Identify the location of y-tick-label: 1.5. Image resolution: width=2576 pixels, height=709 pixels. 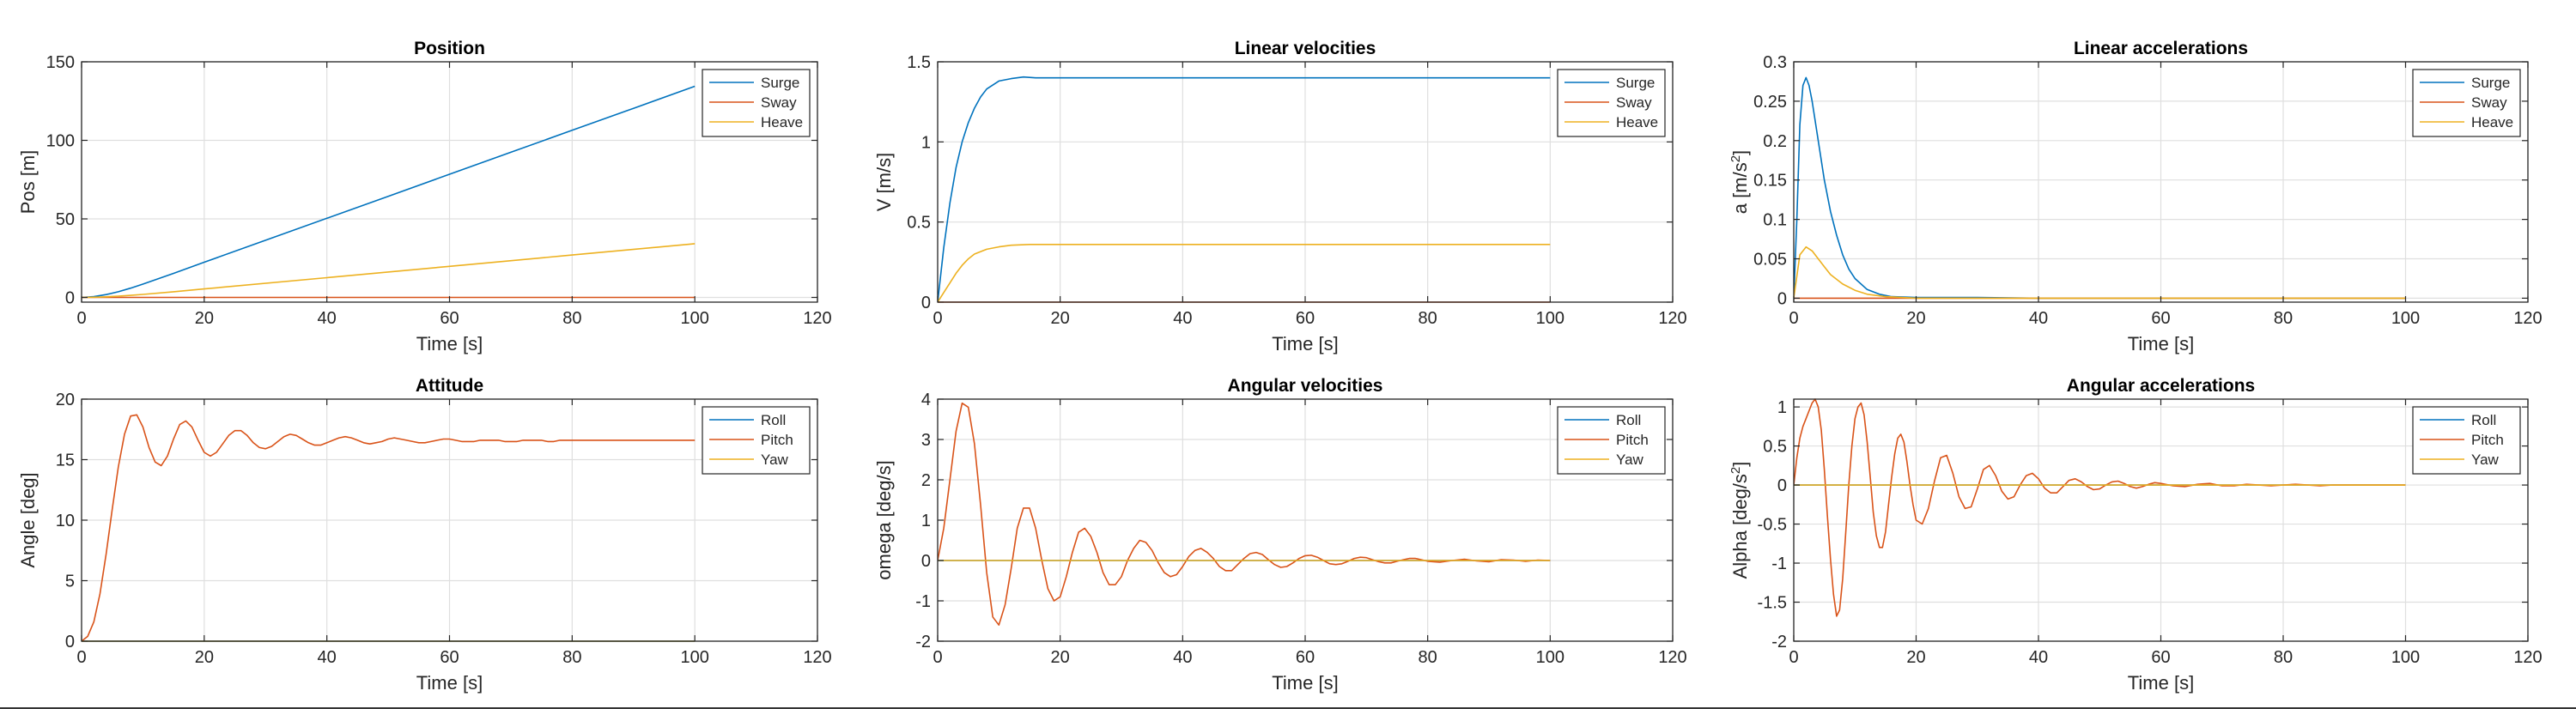
(919, 62).